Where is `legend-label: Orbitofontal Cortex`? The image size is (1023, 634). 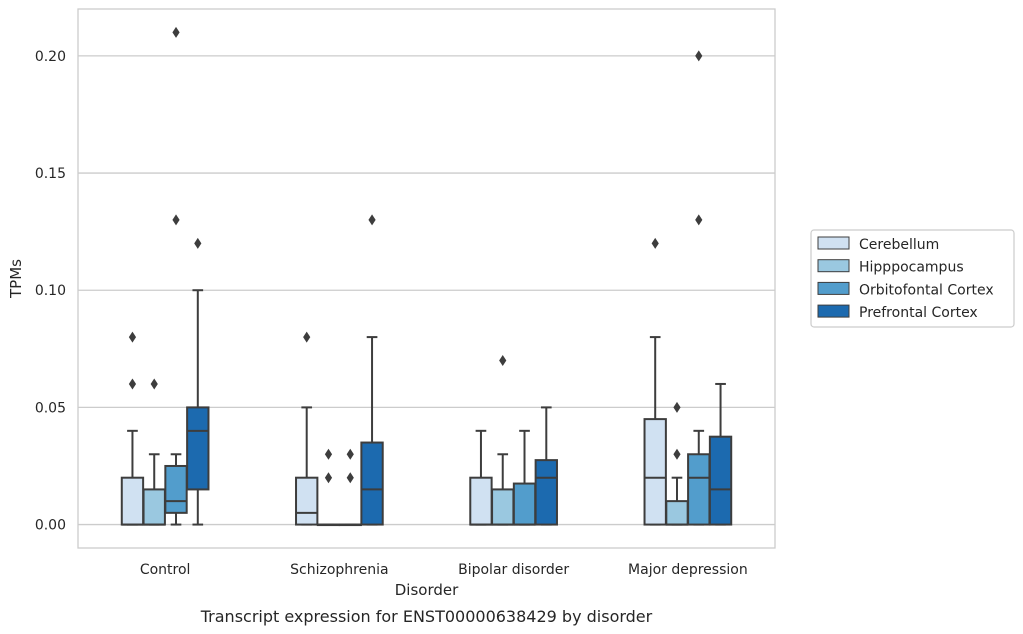
legend-label: Orbitofontal Cortex is located at coordinates (926, 290).